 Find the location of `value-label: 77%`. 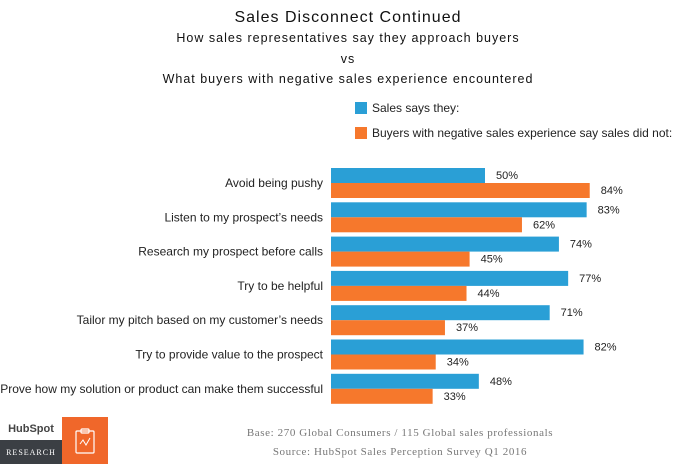

value-label: 77% is located at coordinates (590, 279).